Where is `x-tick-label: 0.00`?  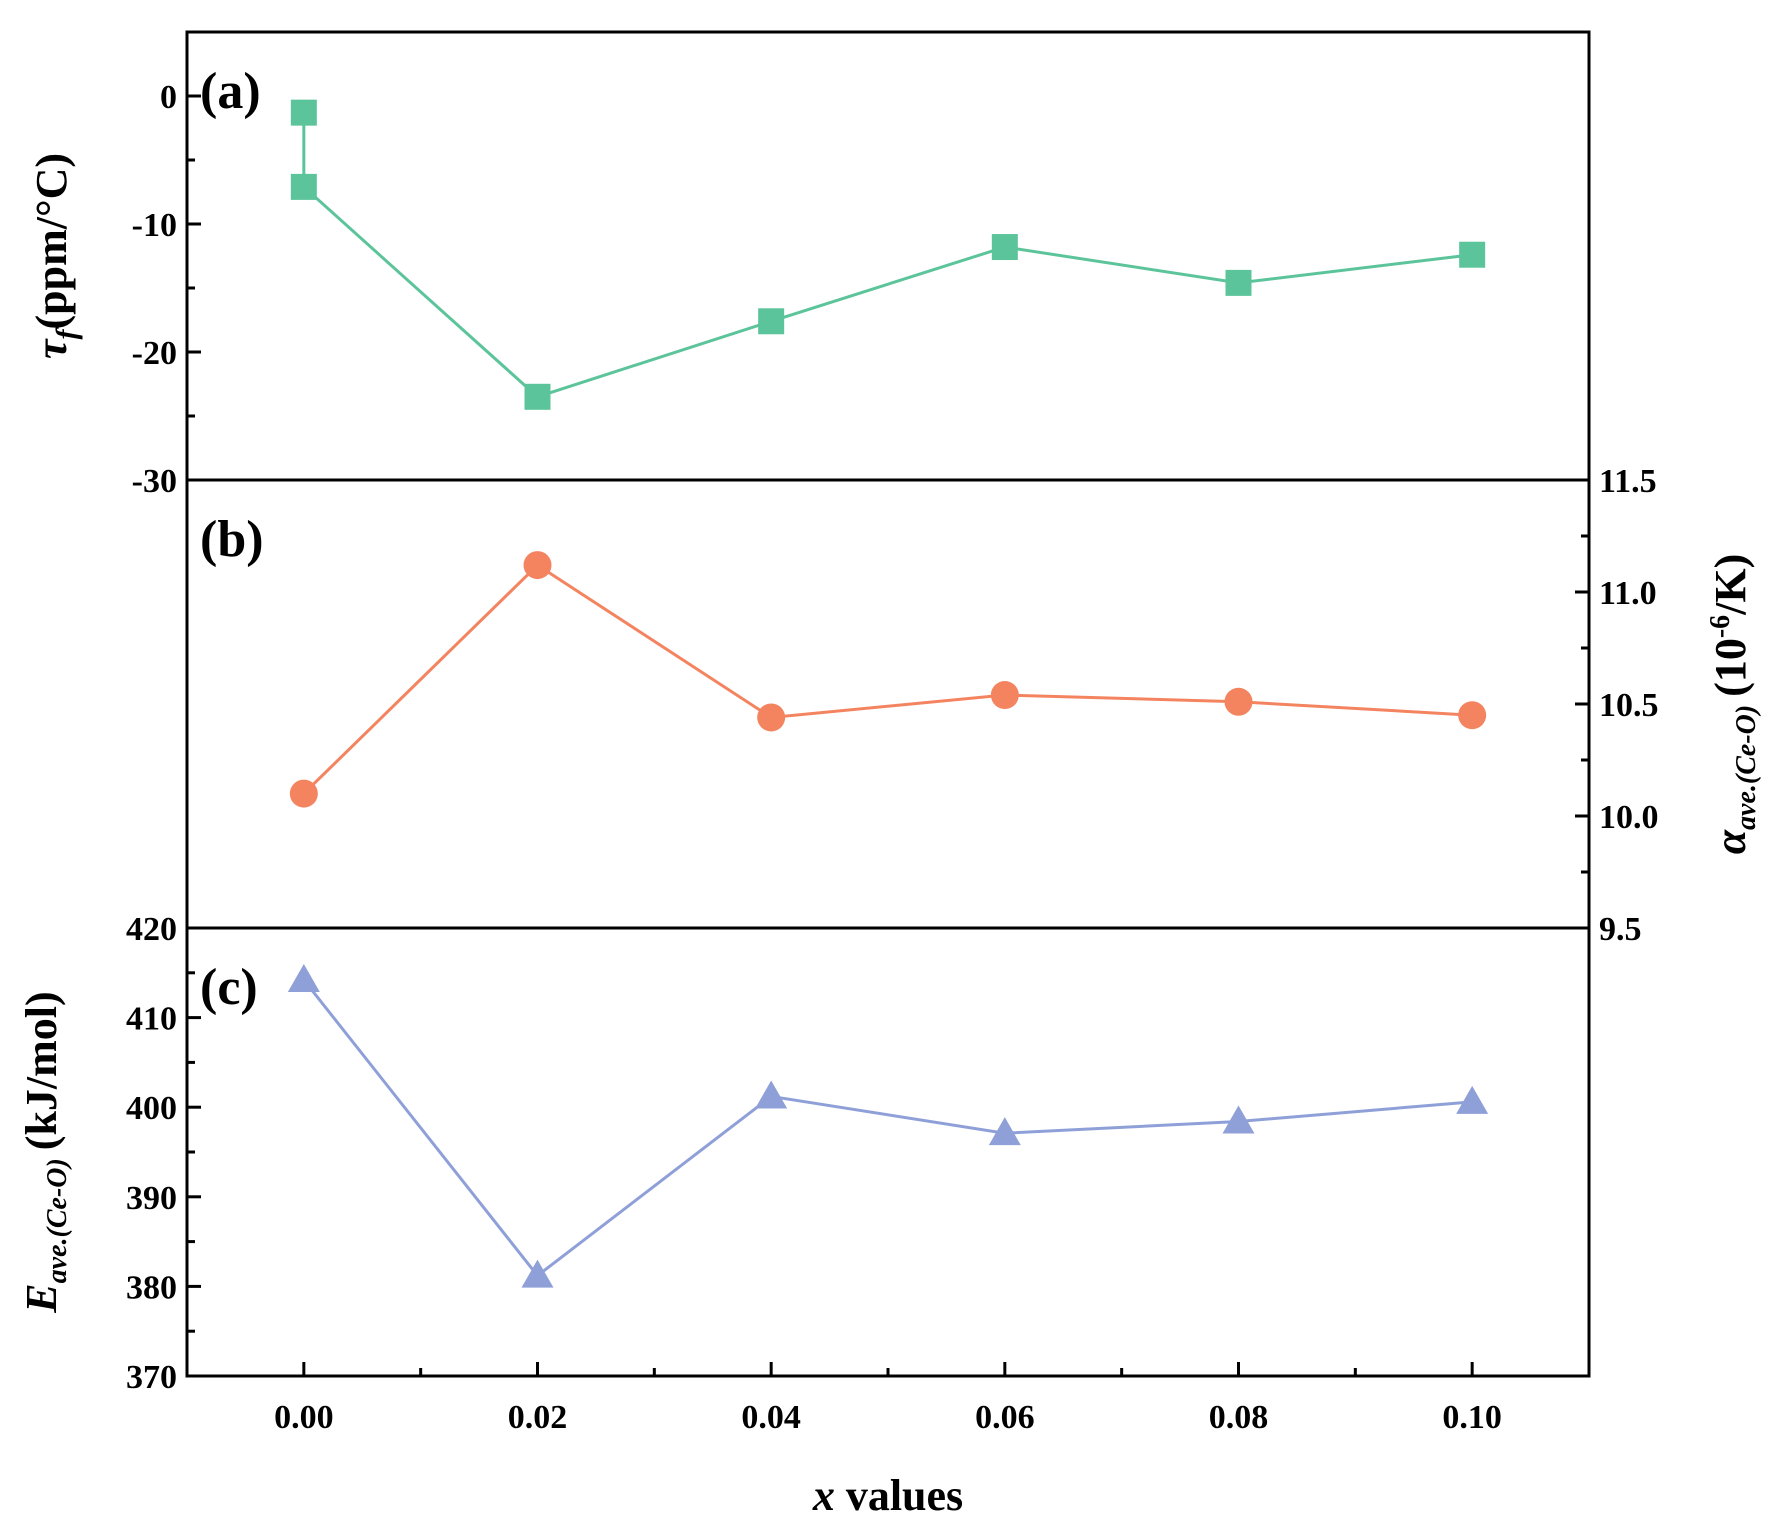
x-tick-label: 0.00 is located at coordinates (304, 1417).